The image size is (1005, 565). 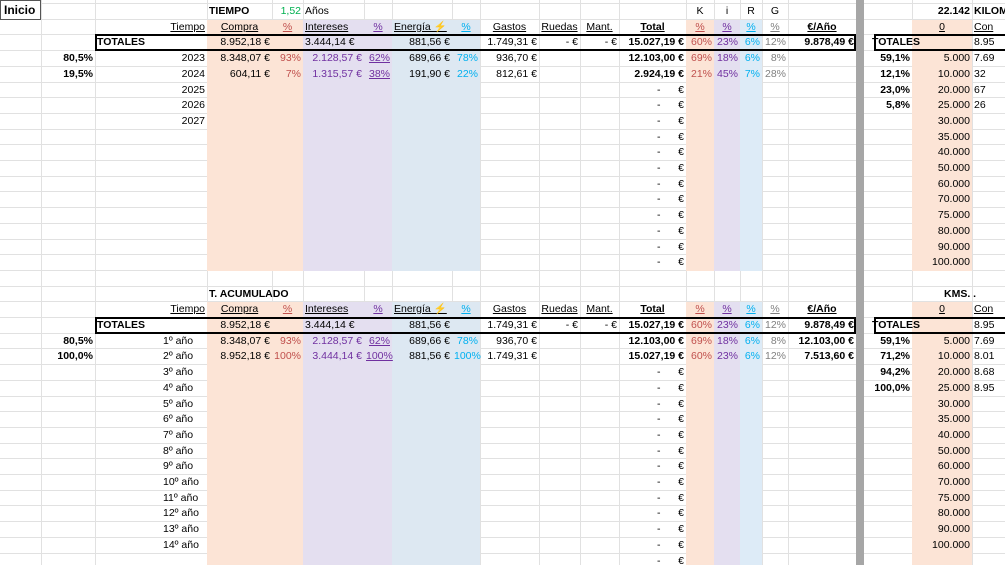 What do you see at coordinates (701, 58) in the screenshot?
I see `row-k: 69%` at bounding box center [701, 58].